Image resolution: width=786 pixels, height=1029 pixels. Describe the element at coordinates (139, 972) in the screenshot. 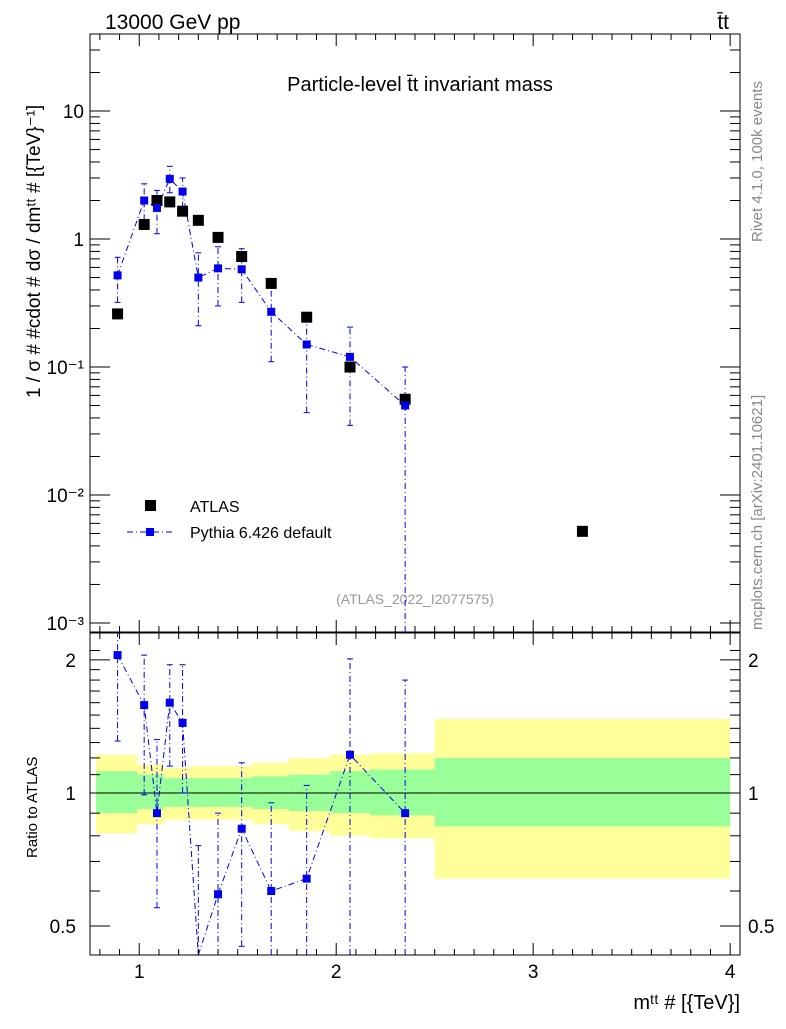

I see `x-tick-label: 1` at that location.